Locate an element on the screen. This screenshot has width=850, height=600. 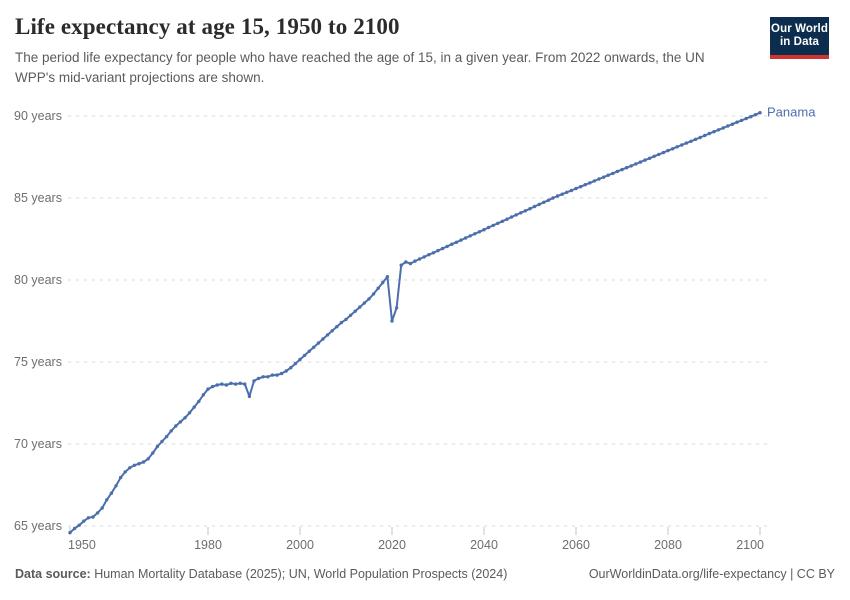
data-point-2036 is located at coordinates (465, 238).